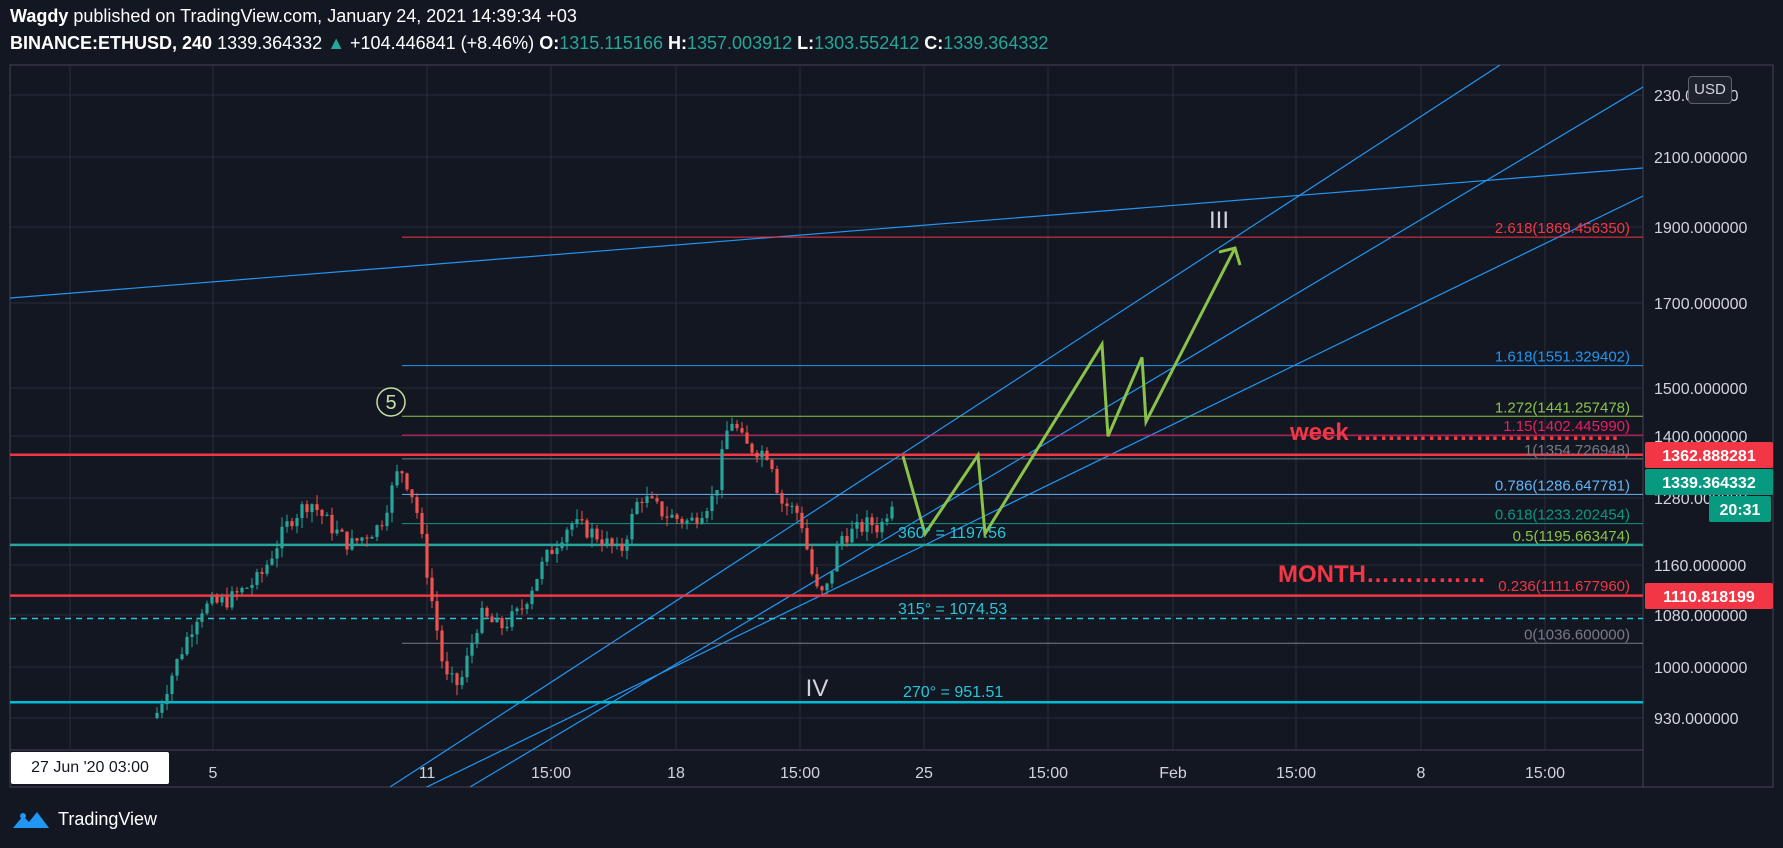 The image size is (1783, 848). What do you see at coordinates (740, 43) in the screenshot?
I see `high-value: 1357.003912` at bounding box center [740, 43].